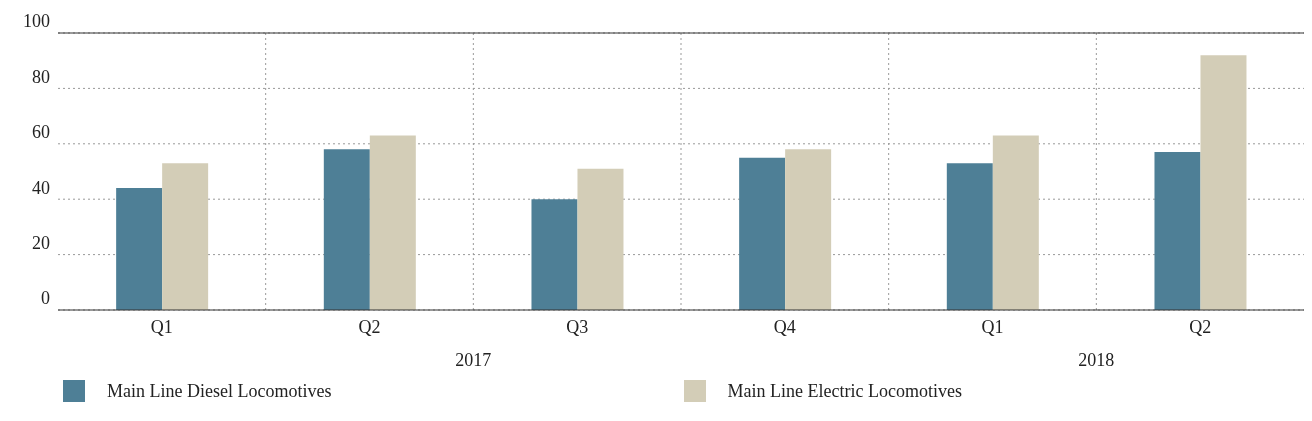 The height and width of the screenshot is (421, 1312). What do you see at coordinates (219, 391) in the screenshot?
I see `legend-label: Main Line Diesel Locomotives` at bounding box center [219, 391].